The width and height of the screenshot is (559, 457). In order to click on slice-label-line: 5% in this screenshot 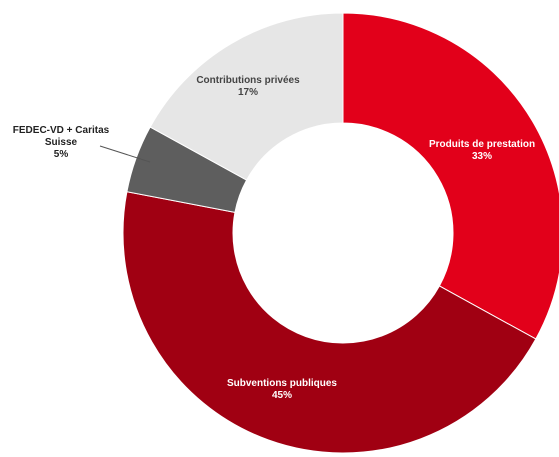, I will do `click(61, 154)`.